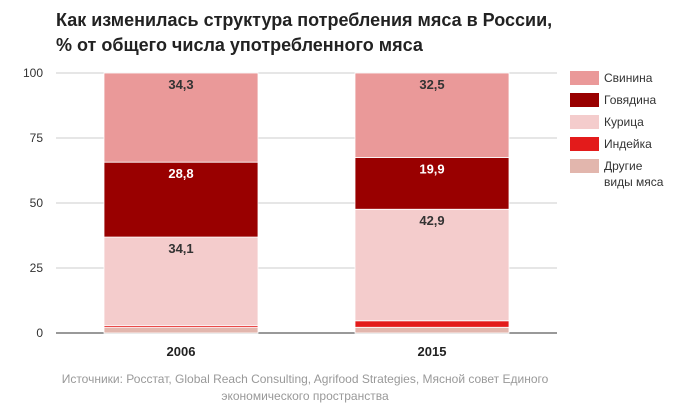 Image resolution: width=681 pixels, height=417 pixels. Describe the element at coordinates (37, 138) in the screenshot. I see `y-tick-label-75: 75` at that location.